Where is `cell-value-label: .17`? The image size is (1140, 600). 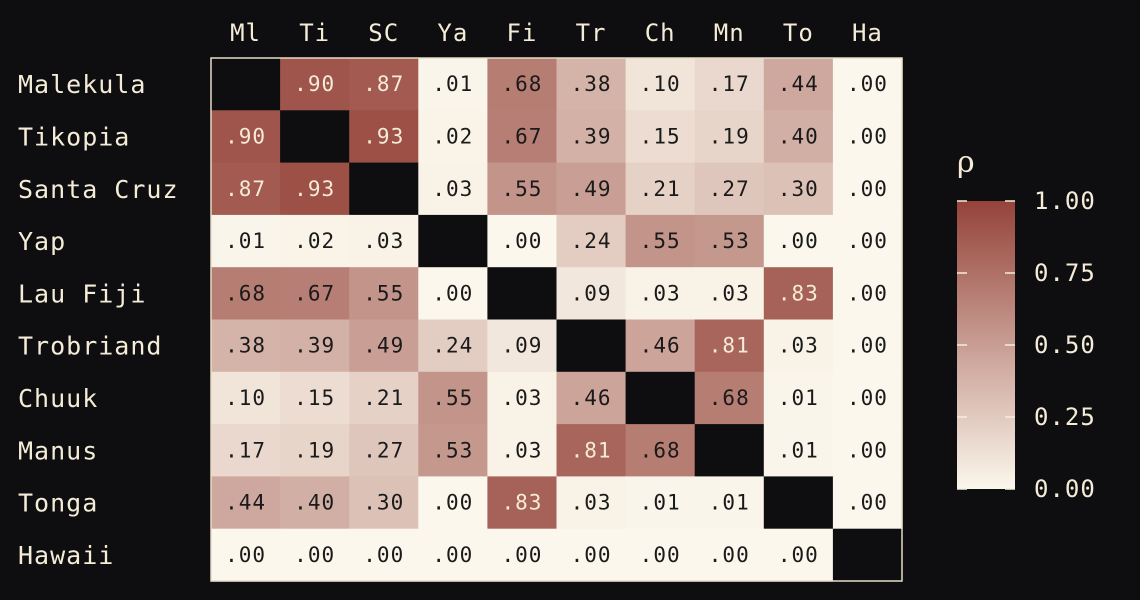 cell-value-label: .17 is located at coordinates (245, 450).